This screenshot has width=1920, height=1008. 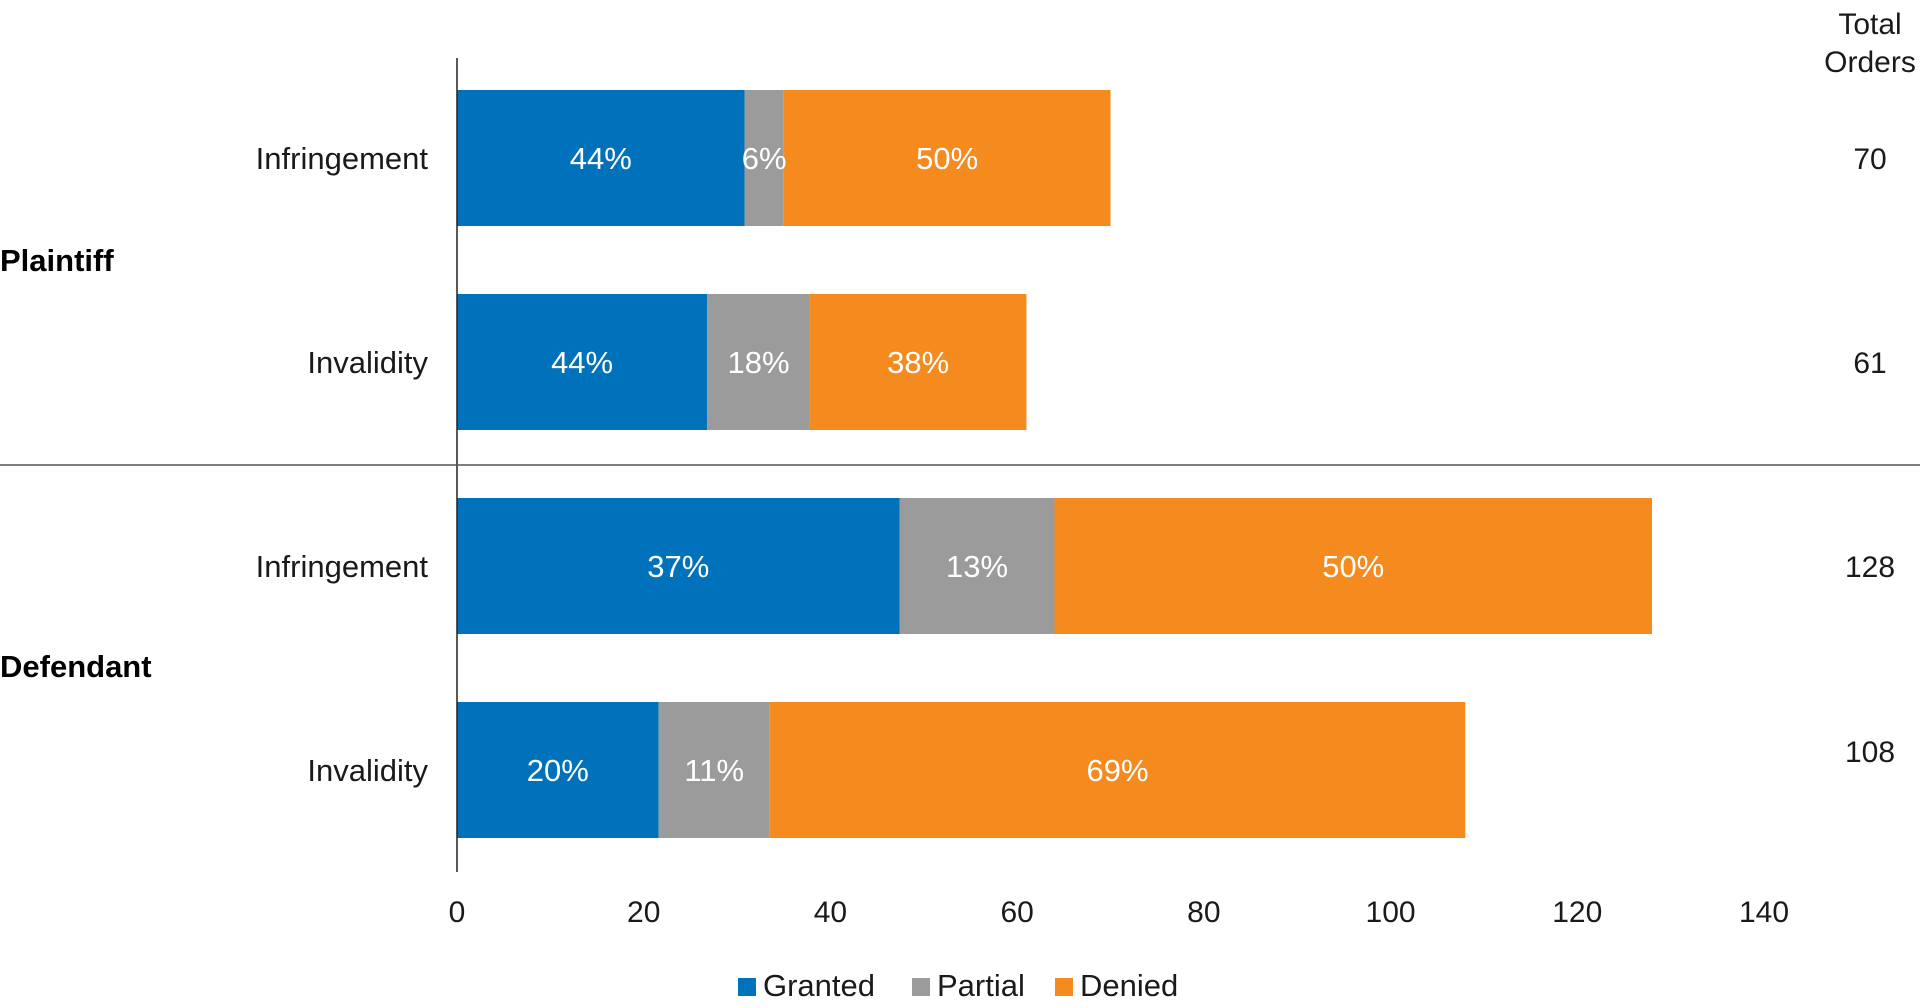 I want to click on legend-label: Granted, so click(x=819, y=985).